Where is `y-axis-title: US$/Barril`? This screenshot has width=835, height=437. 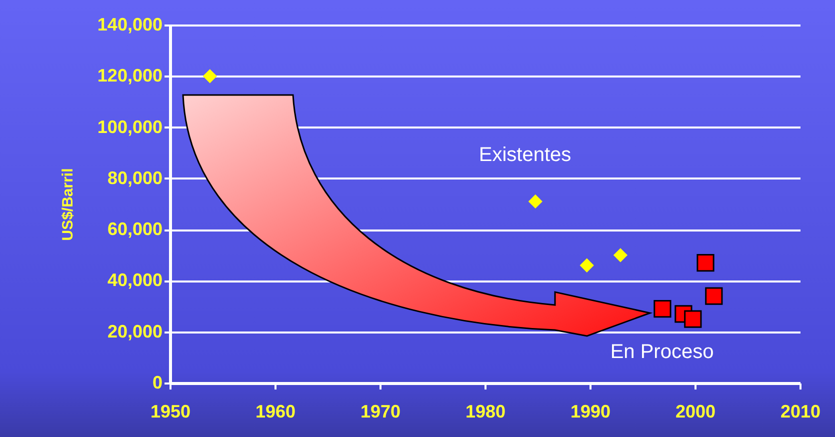 y-axis-title: US$/Barril is located at coordinates (67, 204).